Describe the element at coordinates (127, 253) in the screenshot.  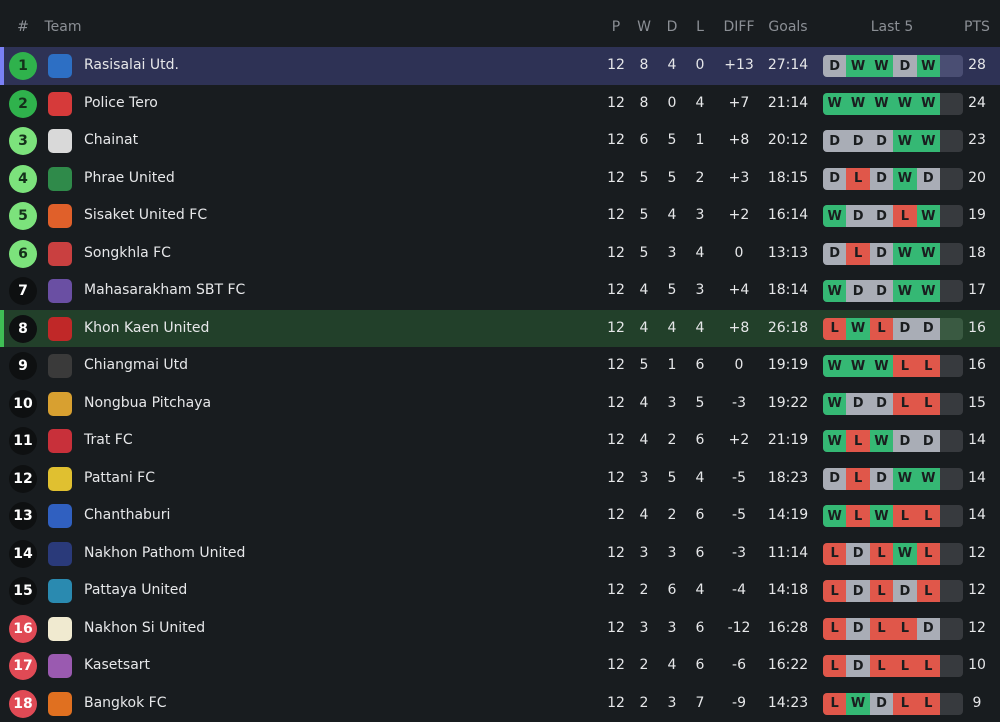
I see `team-name: Songkhla FC` at that location.